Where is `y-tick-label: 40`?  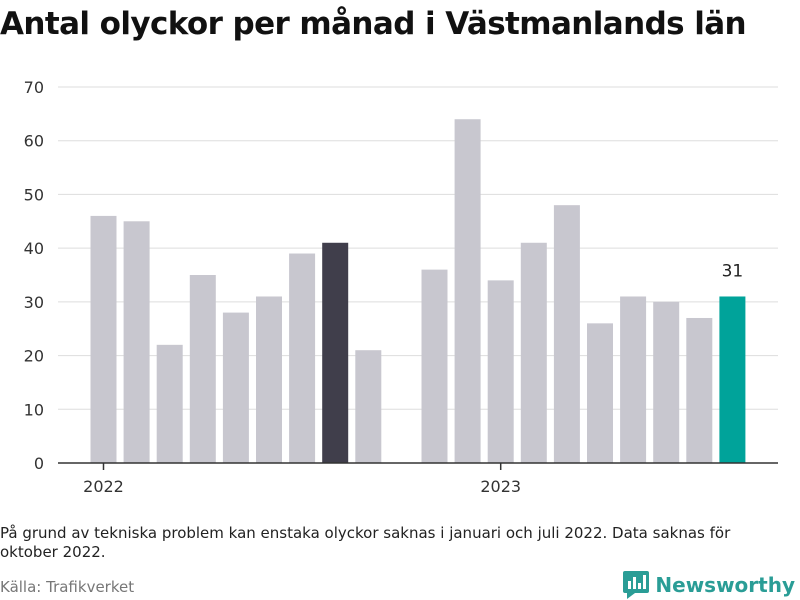 y-tick-label: 40 is located at coordinates (34, 248).